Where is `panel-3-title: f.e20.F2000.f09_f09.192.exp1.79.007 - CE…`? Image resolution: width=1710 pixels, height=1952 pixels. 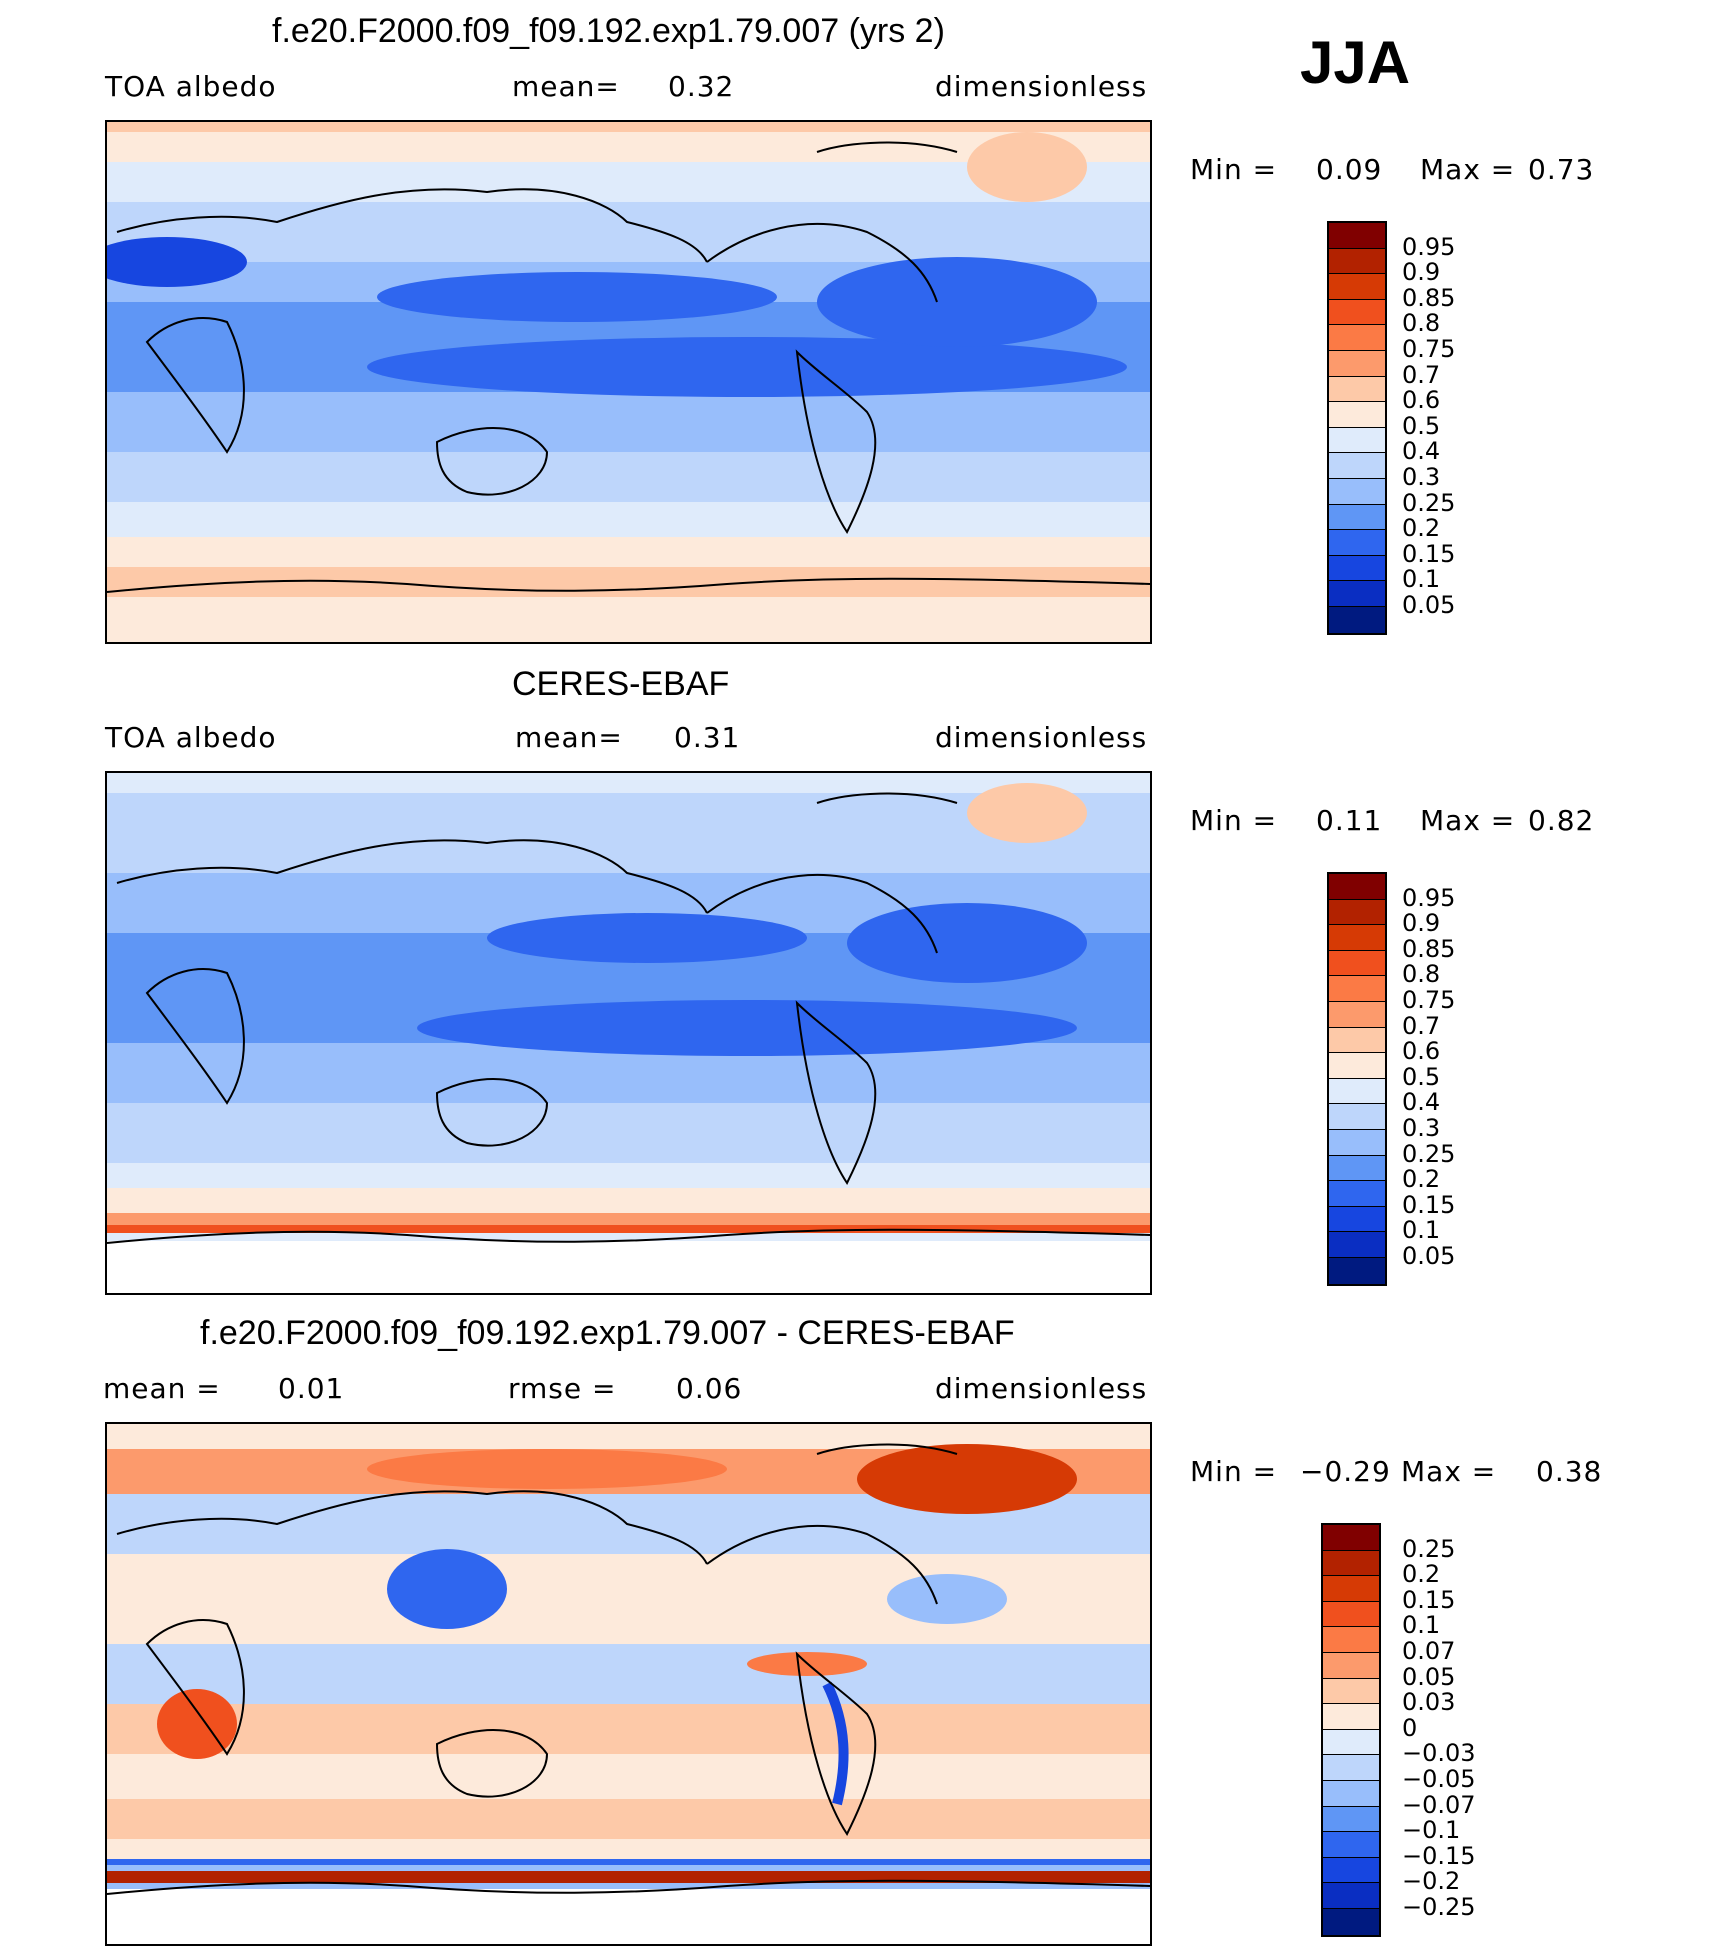
panel-3-title: f.e20.F2000.f09_f09.192.exp1.79.007 - CE… is located at coordinates (607, 1333).